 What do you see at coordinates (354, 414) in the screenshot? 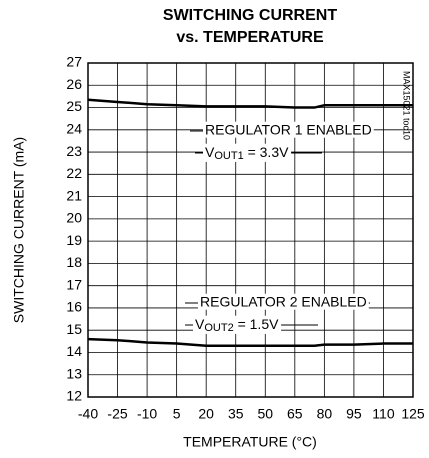
I see `x-tick-label: 95` at bounding box center [354, 414].